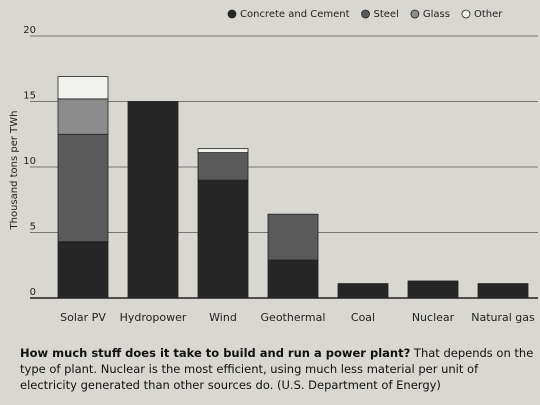  I want to click on y-tick-label: 0, so click(33, 292).